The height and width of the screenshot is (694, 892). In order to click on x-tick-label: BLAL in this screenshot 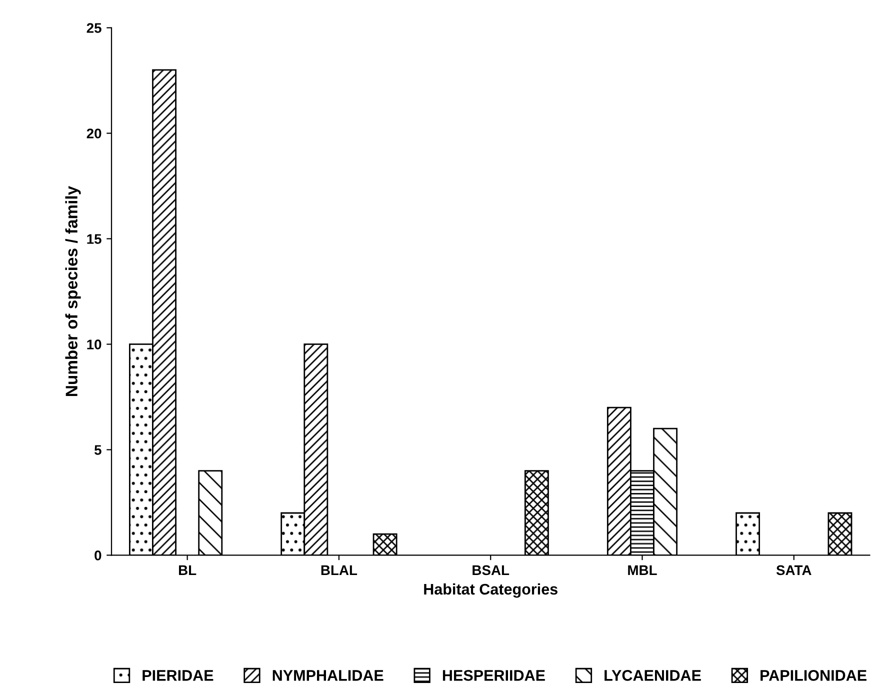, I will do `click(339, 570)`.